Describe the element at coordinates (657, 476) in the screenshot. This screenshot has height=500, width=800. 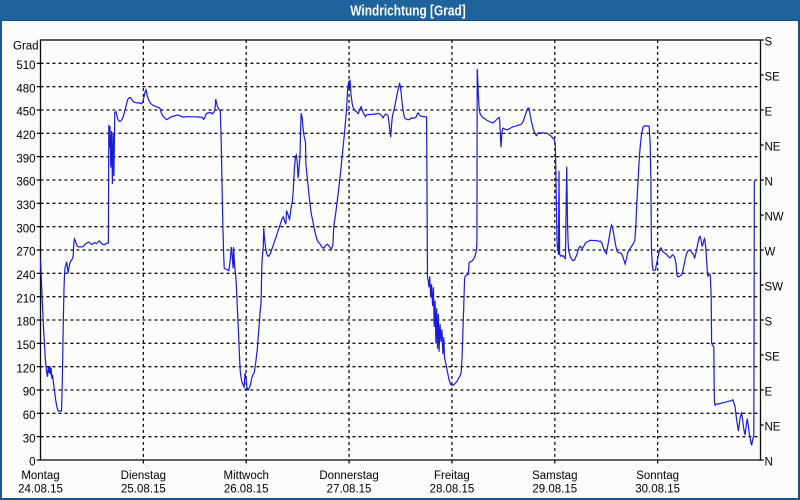
I see `svg-text: Sonntag` at that location.